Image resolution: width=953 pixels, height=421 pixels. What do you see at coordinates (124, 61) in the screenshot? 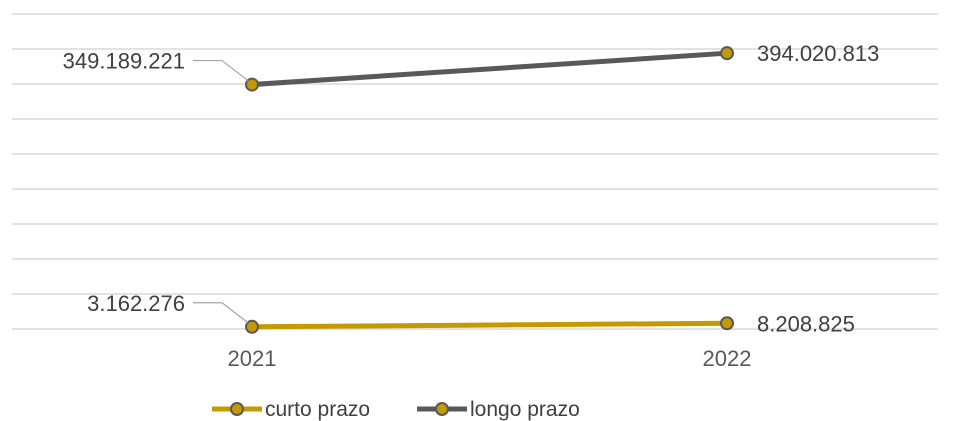
I see `data-label: 349.189.221` at bounding box center [124, 61].